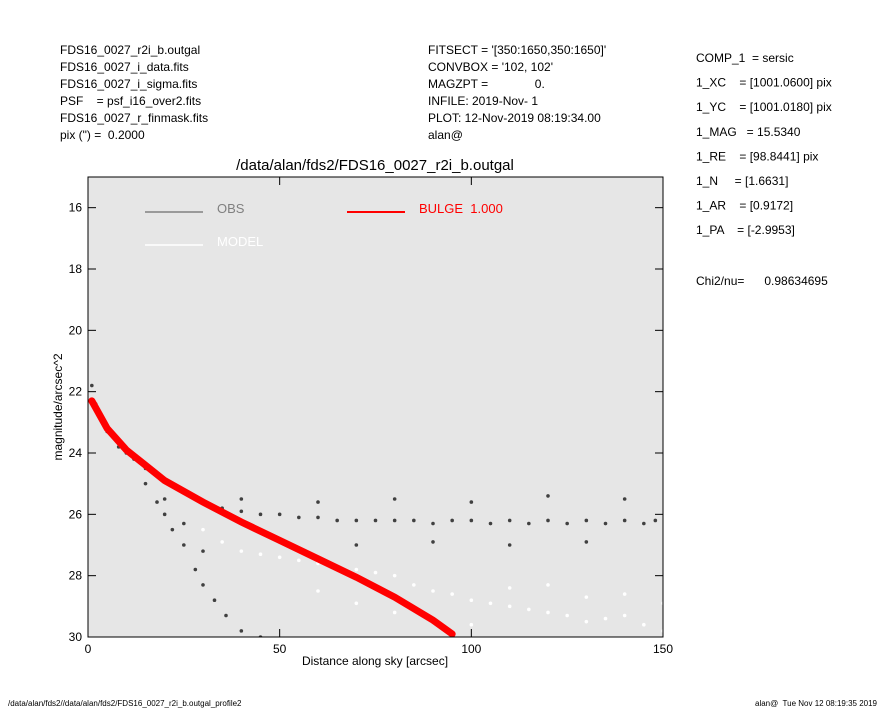 This screenshot has width=885, height=708. I want to click on header-right-line: 1_XC = [1001.0600] pix, so click(764, 83).